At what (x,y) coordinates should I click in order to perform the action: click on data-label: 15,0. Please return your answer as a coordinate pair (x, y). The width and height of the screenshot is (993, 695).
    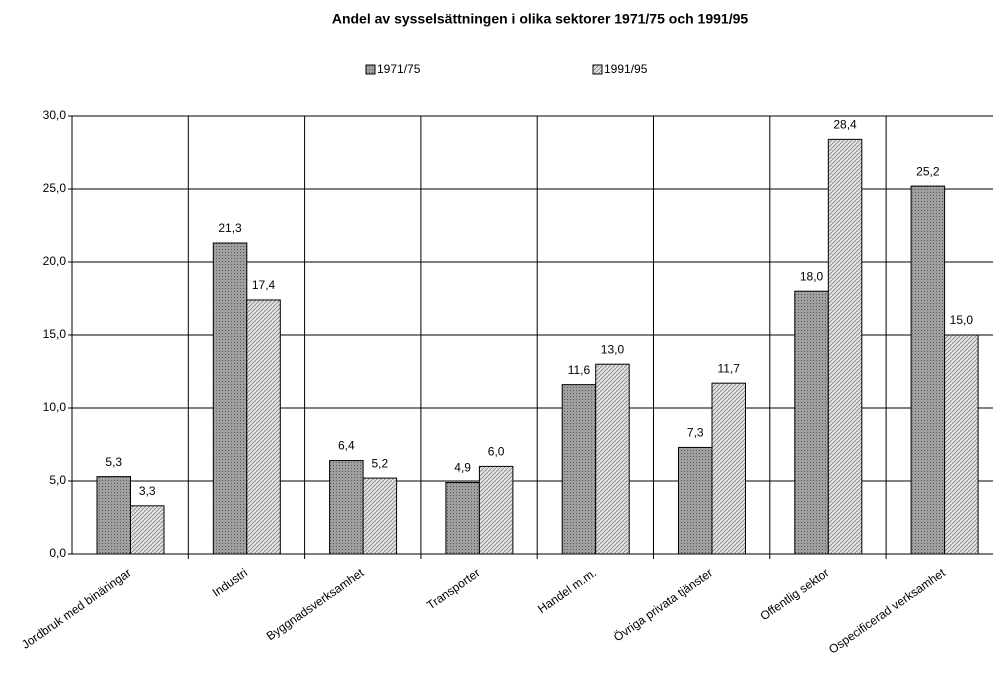
    Looking at the image, I should click on (962, 320).